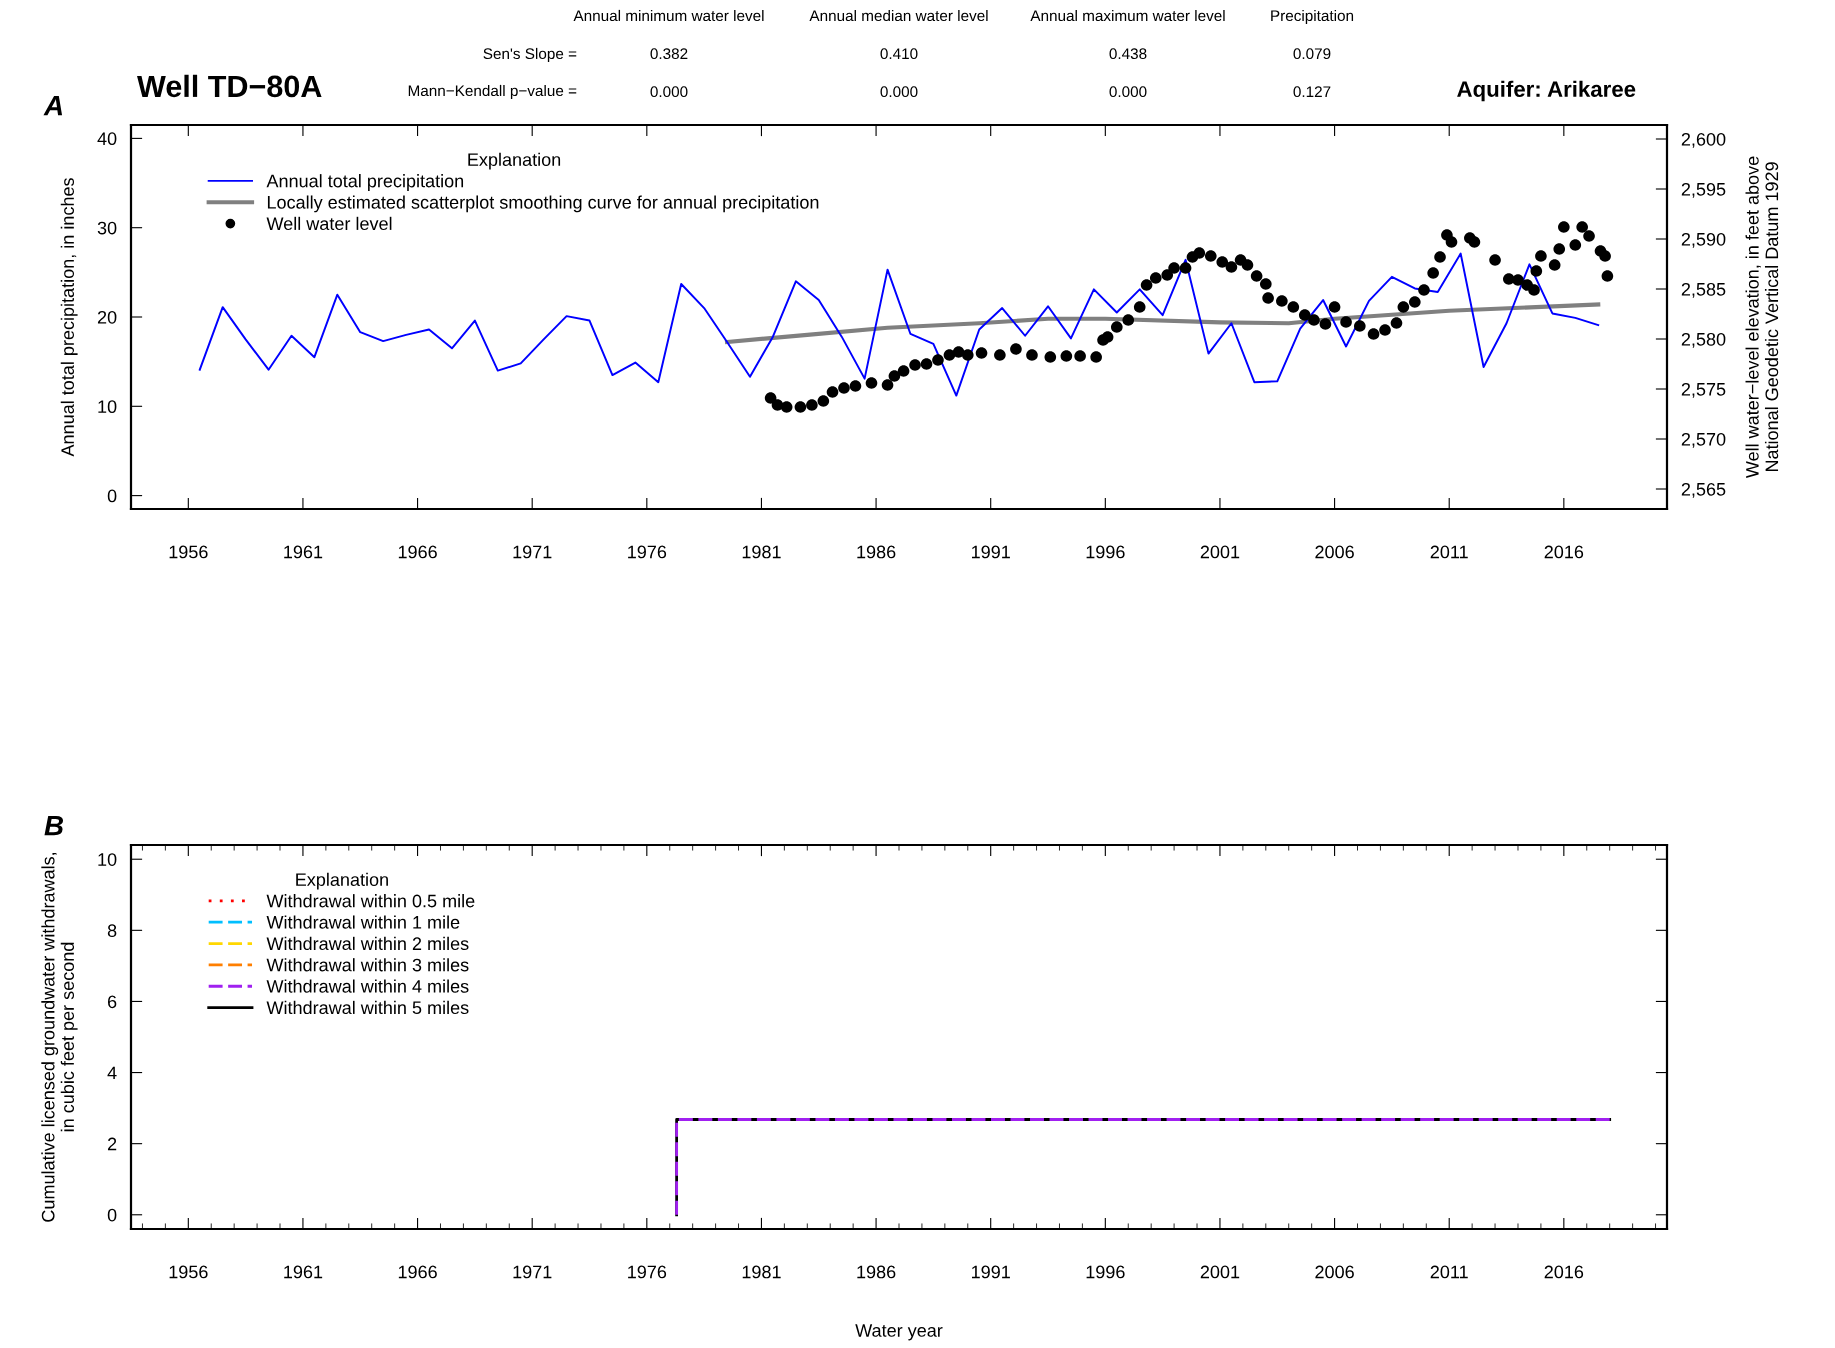 This screenshot has width=1835, height=1348. I want to click on y-tick-label: 6, so click(112, 1002).